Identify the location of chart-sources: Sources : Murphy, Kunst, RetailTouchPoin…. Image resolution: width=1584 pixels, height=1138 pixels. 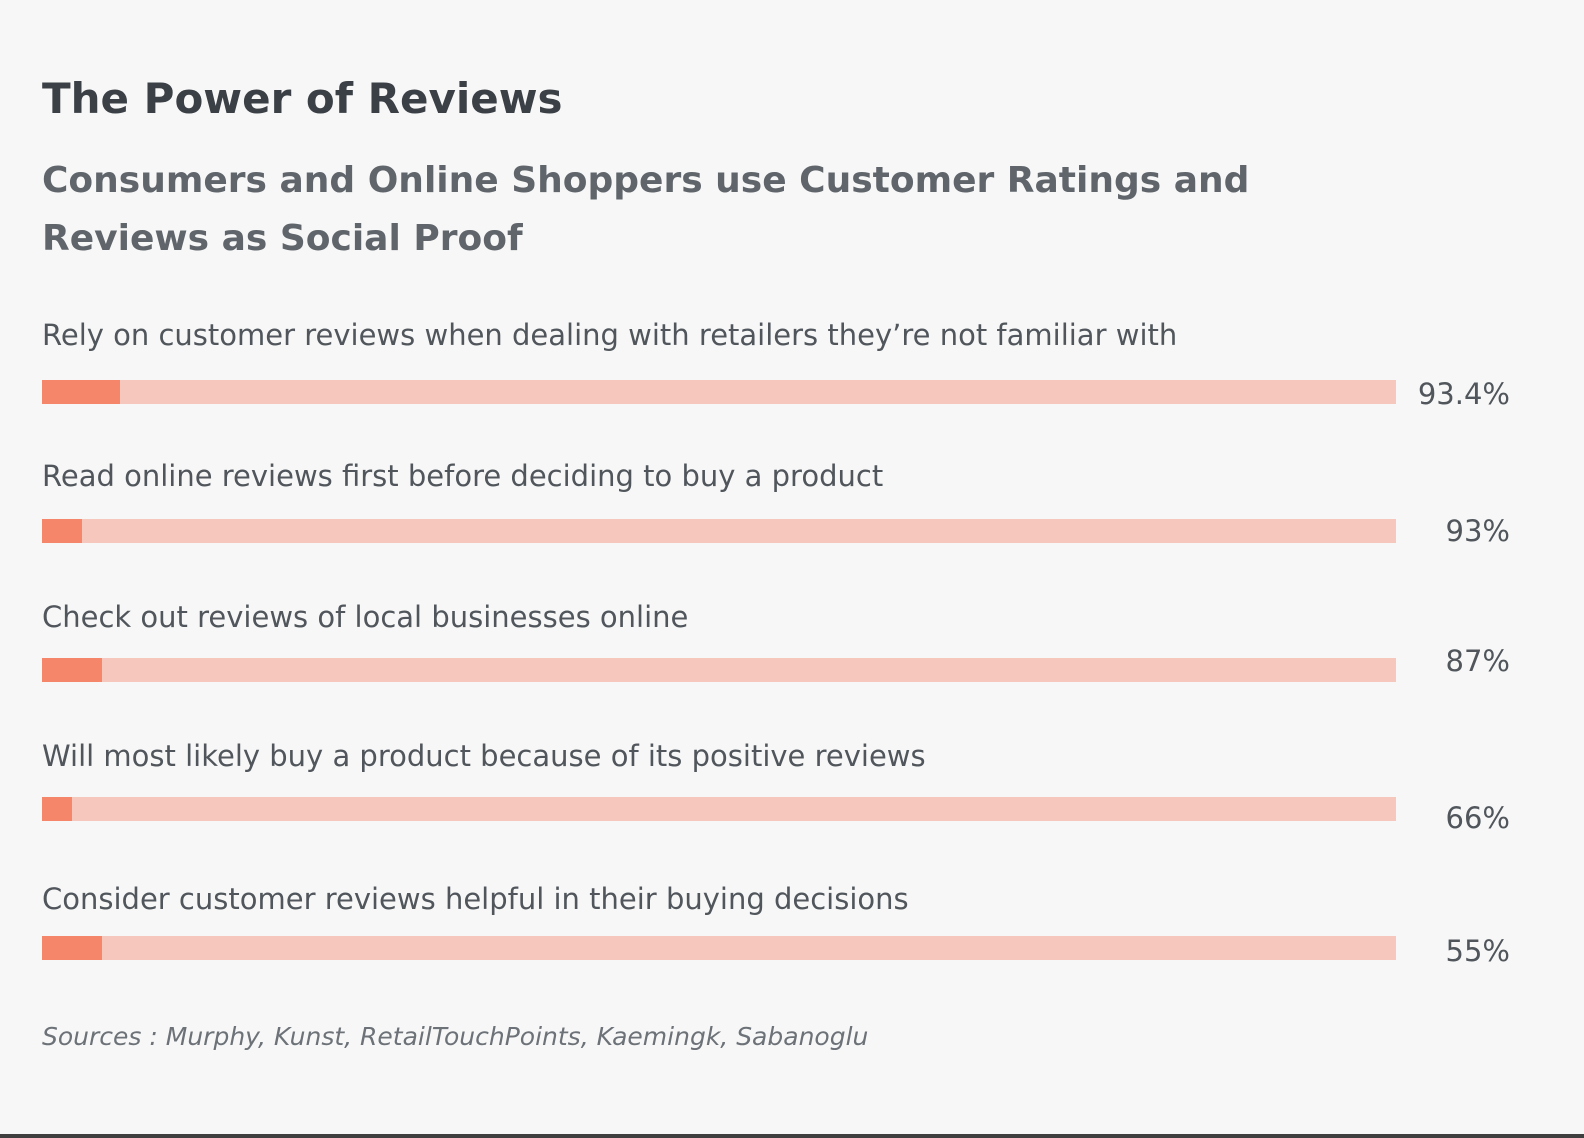
(455, 1036).